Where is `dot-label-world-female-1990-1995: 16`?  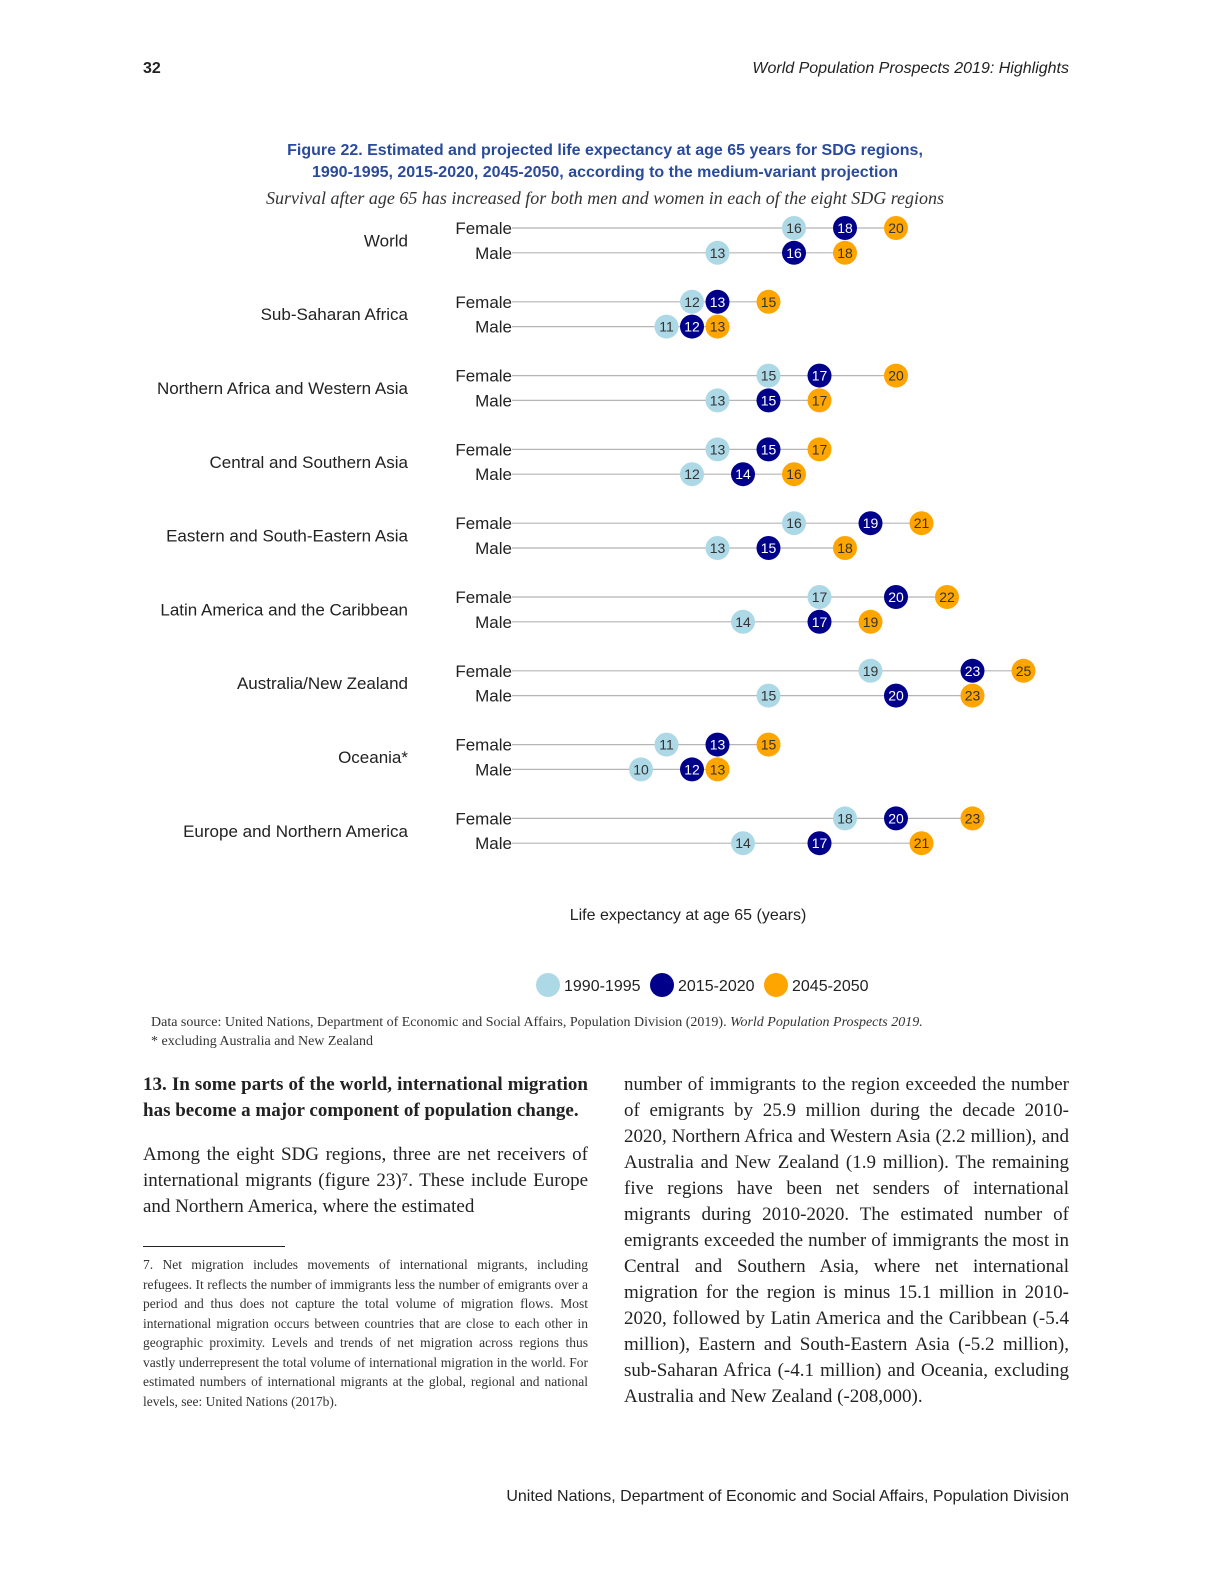
dot-label-world-female-1990-1995: 16 is located at coordinates (794, 228).